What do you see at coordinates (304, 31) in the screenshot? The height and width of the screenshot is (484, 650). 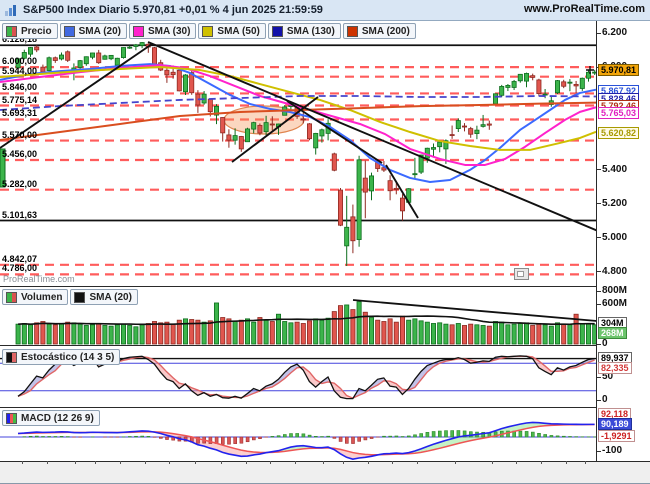 I see `legend-price-sma-130: SMA (130)` at bounding box center [304, 31].